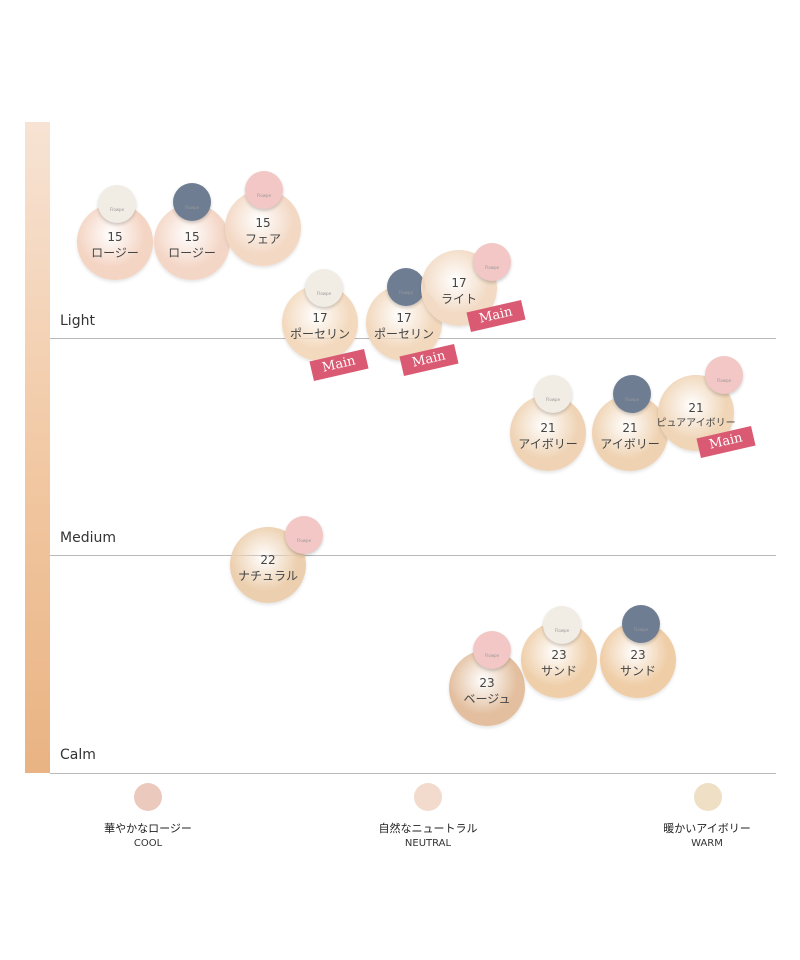 Image resolution: width=800 pixels, height=960 pixels. I want to click on legend-sub-warm: WARM, so click(707, 843).